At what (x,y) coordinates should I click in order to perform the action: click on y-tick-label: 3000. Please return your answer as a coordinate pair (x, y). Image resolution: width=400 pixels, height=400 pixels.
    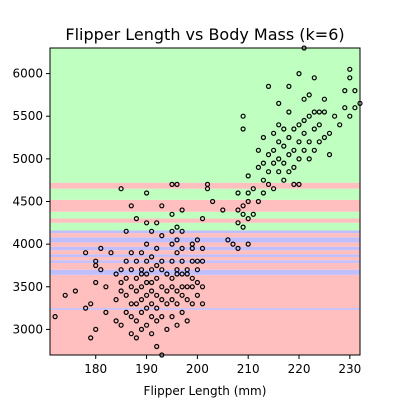
    Looking at the image, I should click on (27, 329).